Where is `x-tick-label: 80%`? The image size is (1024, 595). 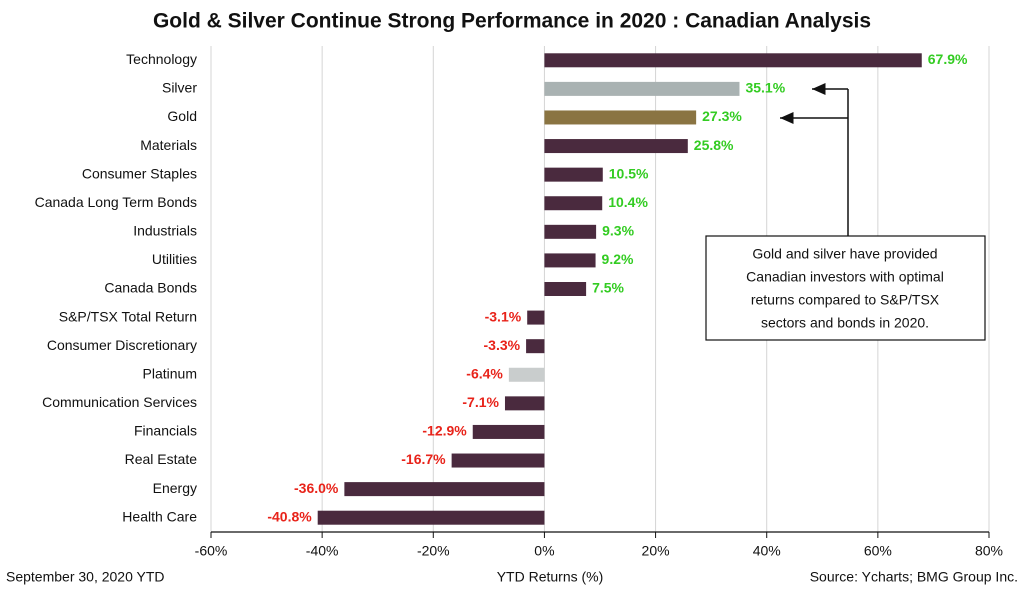
x-tick-label: 80% is located at coordinates (989, 551).